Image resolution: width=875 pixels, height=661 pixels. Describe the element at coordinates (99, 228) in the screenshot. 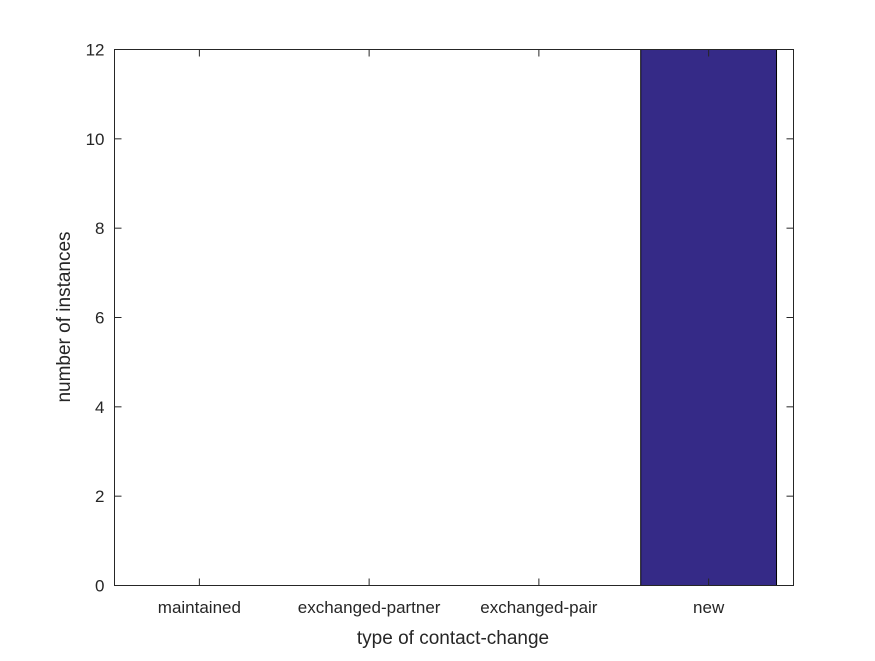

I see `y-tick-label: 8` at that location.